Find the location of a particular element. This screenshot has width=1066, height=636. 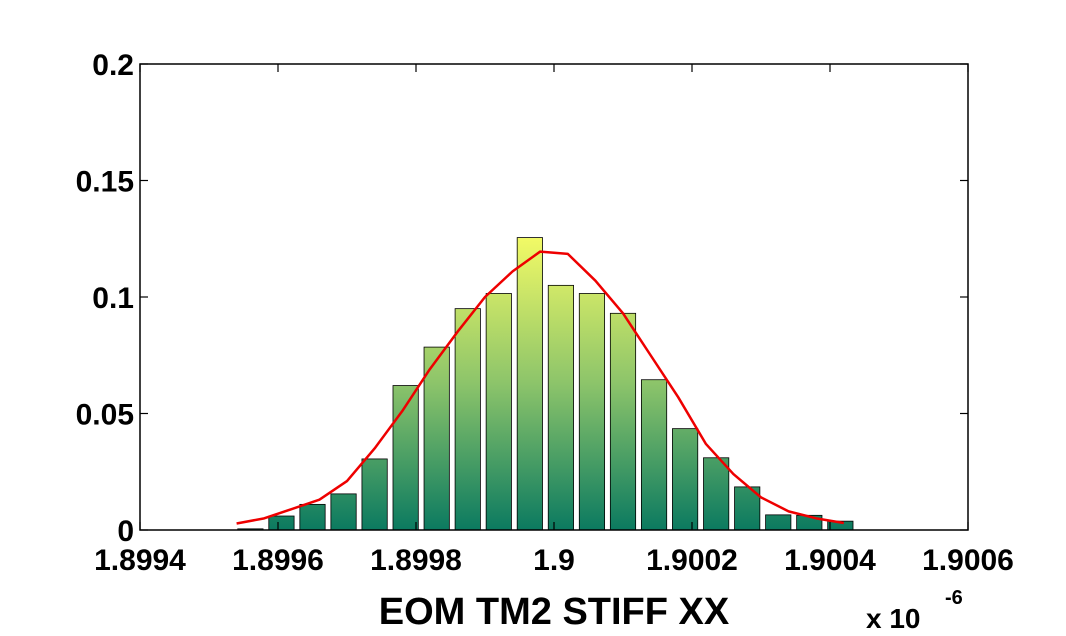

x-tick-label: 1.8994 is located at coordinates (140, 560).